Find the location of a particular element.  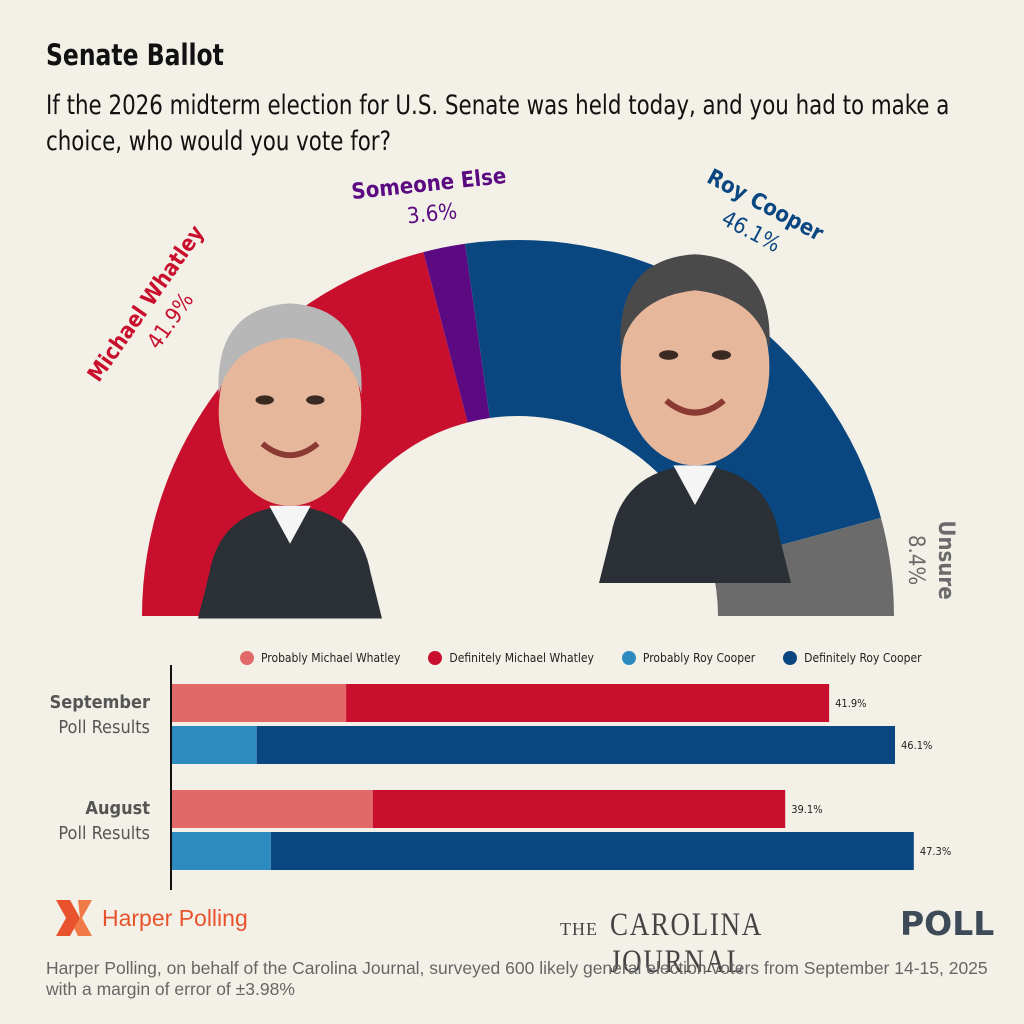

harper-polling-logo: Harper Polling is located at coordinates (150, 918).